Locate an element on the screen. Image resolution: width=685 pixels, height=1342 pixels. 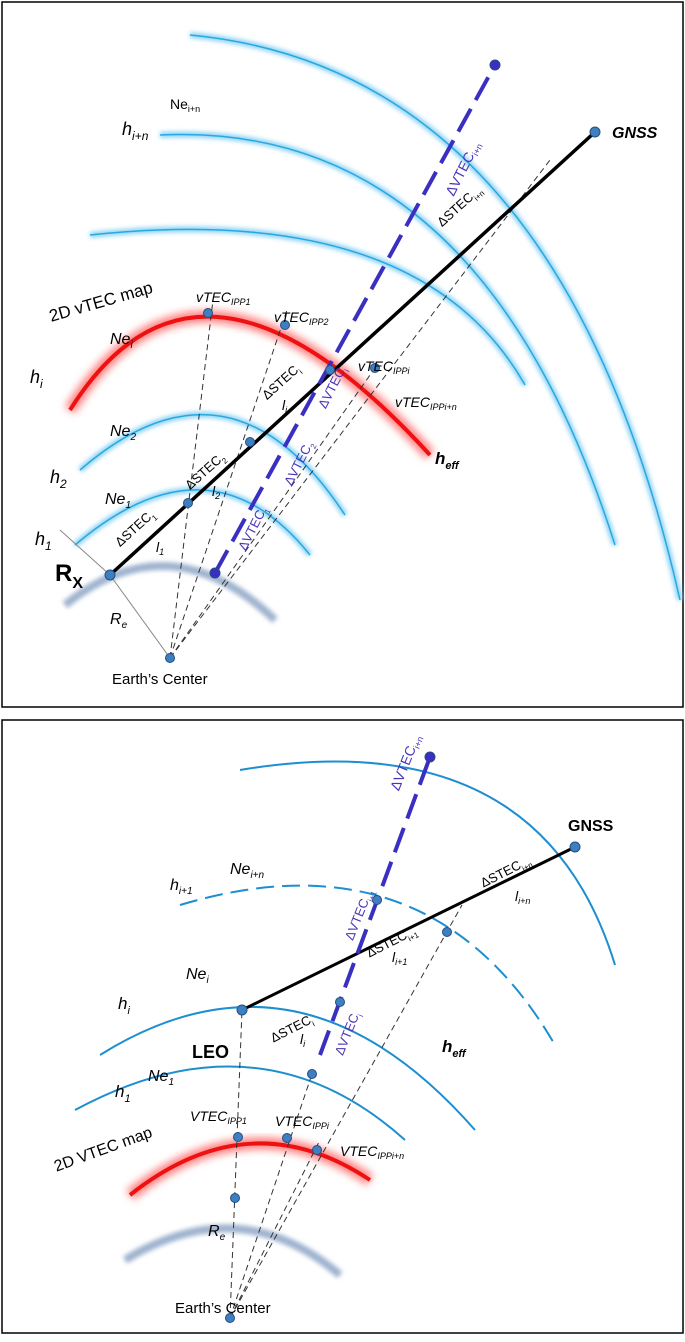
label: li is located at coordinates (303, 1040).